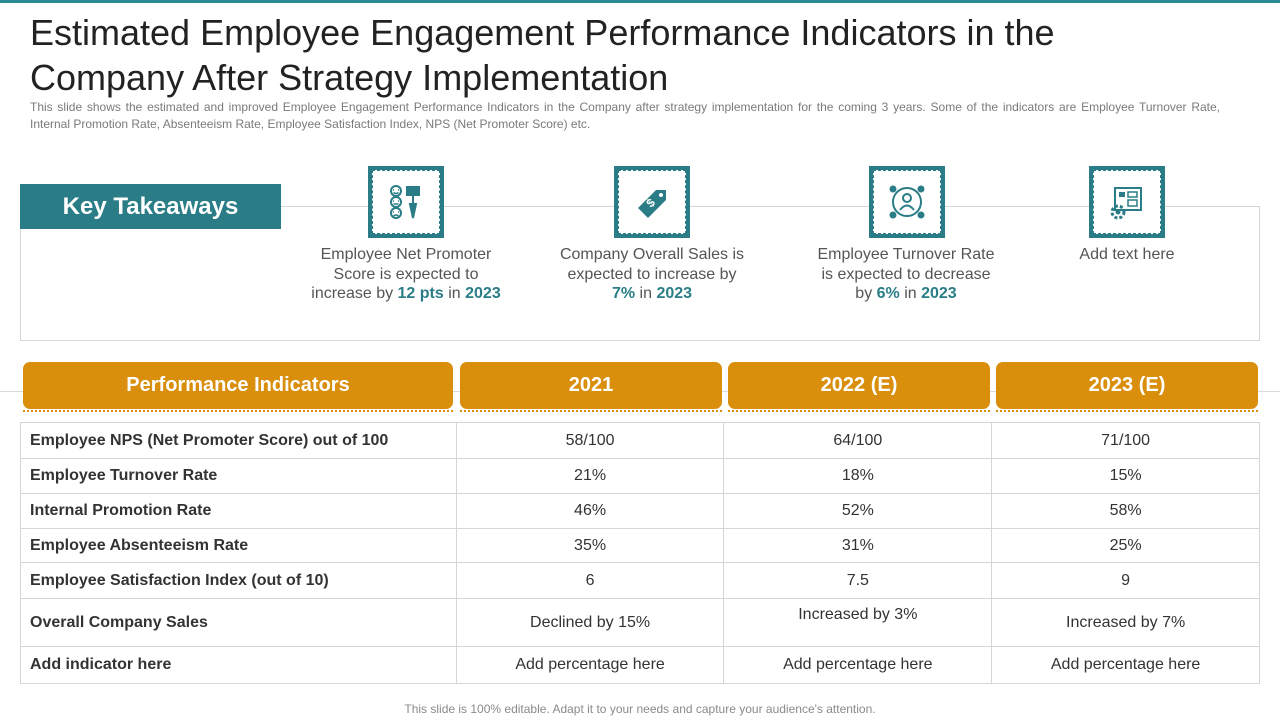 The width and height of the screenshot is (1280, 720). What do you see at coordinates (858, 440) in the screenshot?
I see `value-2022-cell: 64/100` at bounding box center [858, 440].